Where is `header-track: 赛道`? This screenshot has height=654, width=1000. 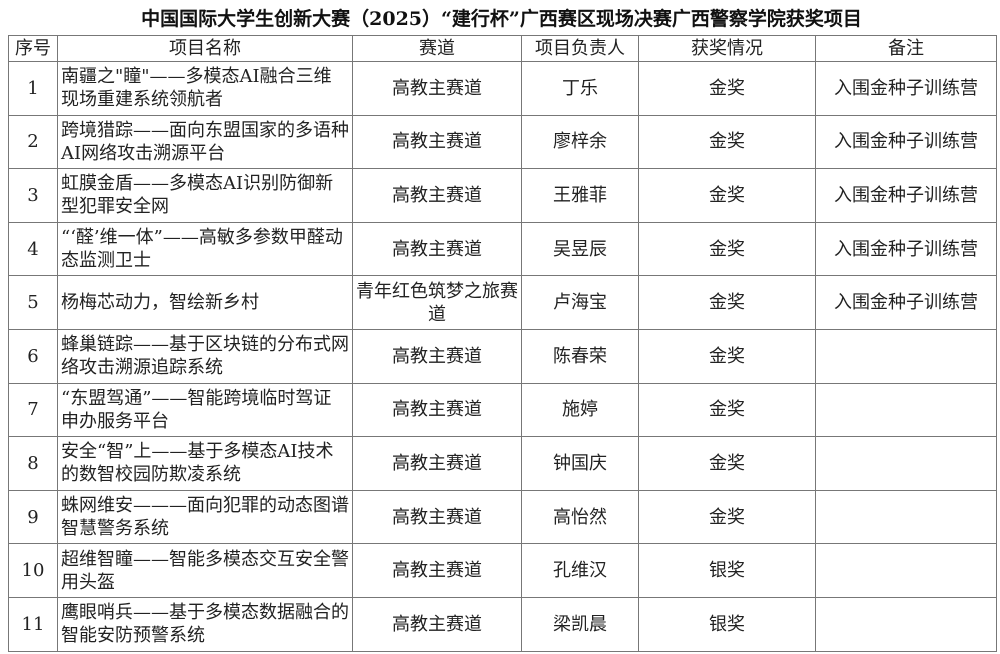
header-track: 赛道 is located at coordinates (437, 48).